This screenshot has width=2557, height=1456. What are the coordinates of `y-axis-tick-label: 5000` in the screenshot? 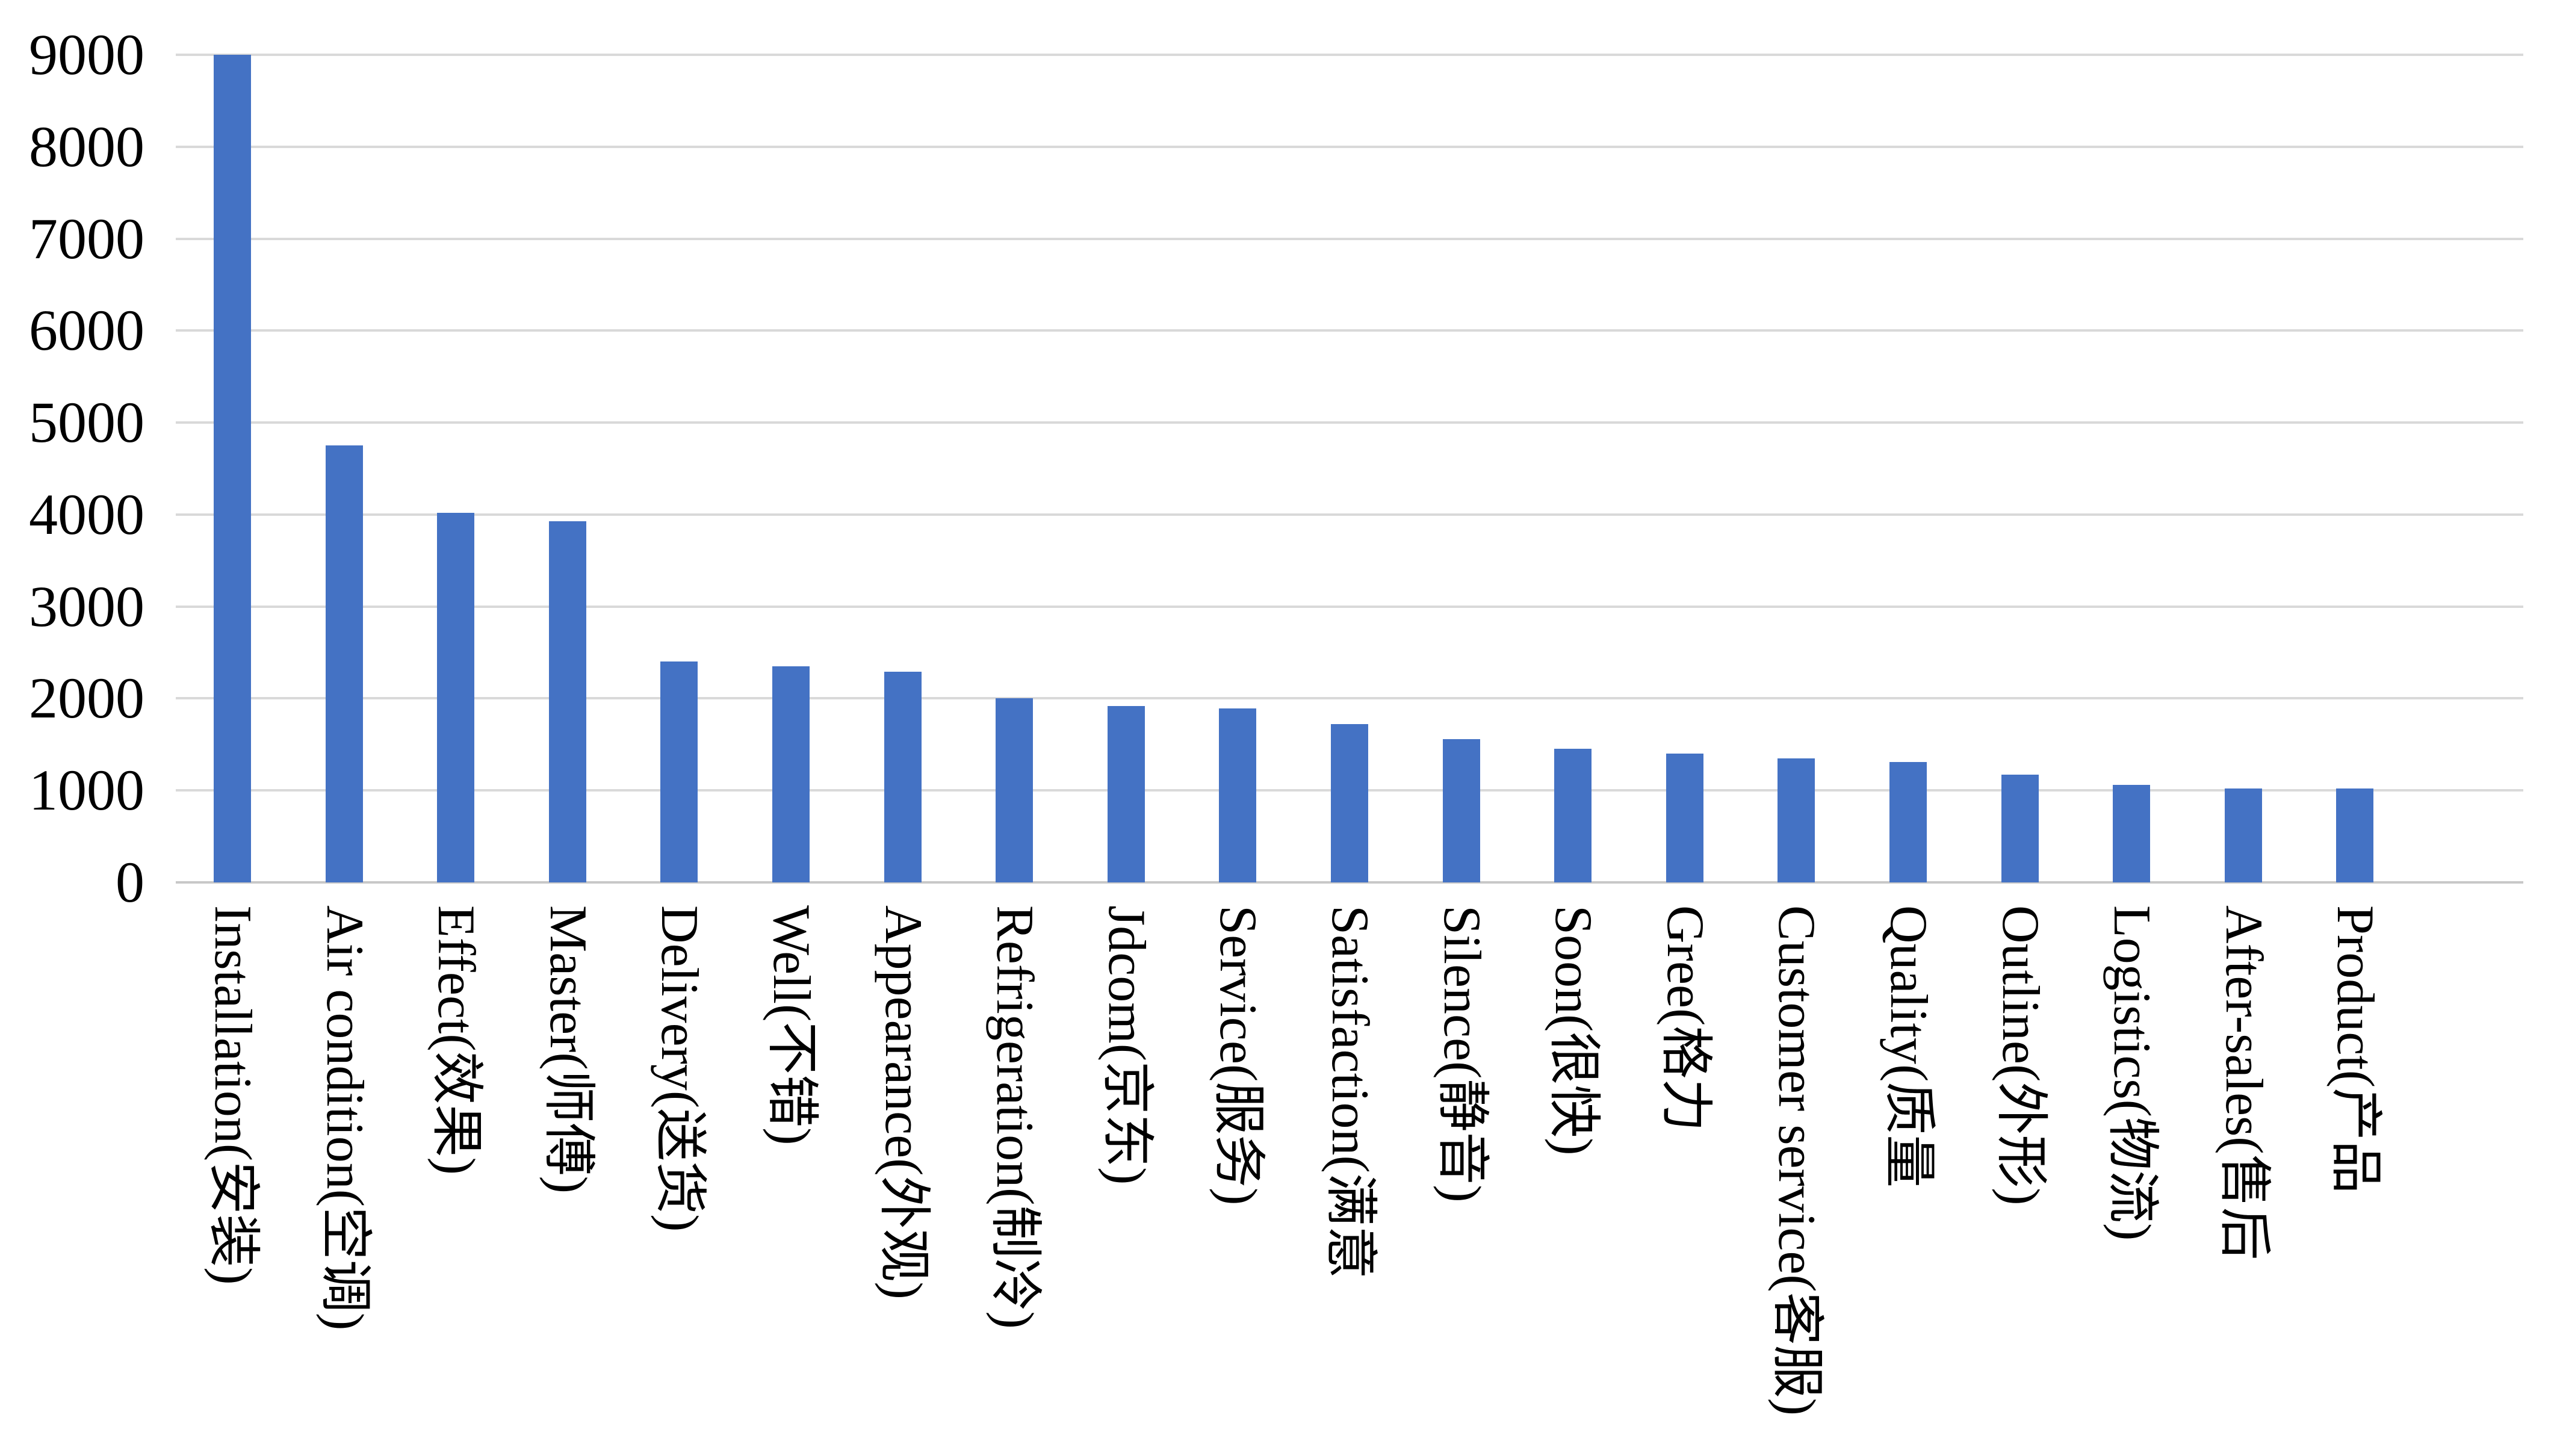 It's located at (86, 422).